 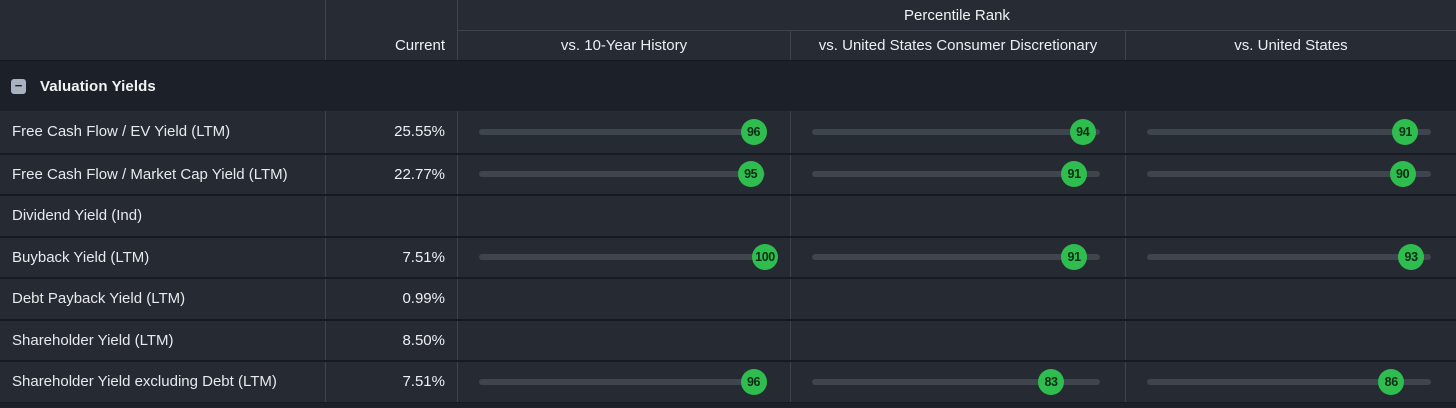 What do you see at coordinates (93, 340) in the screenshot?
I see `metric-label: Shareholder Yield (LTM)` at bounding box center [93, 340].